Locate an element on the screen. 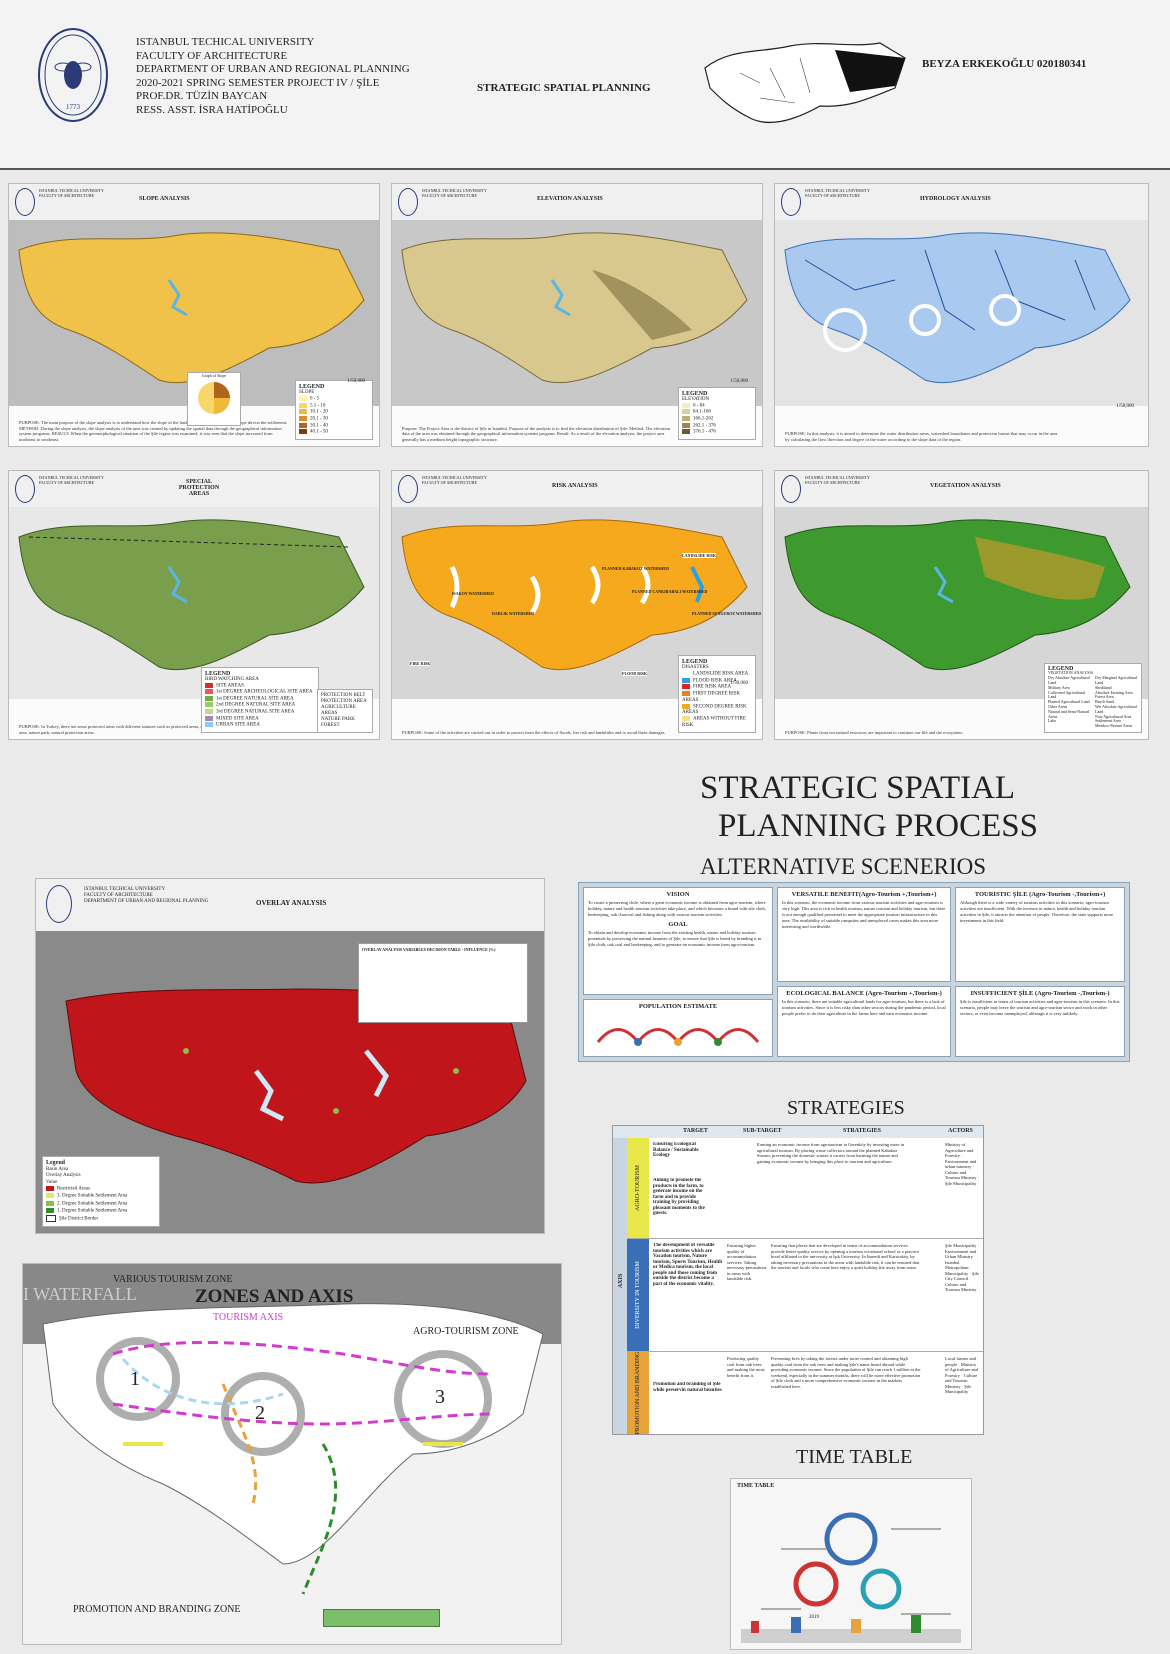 The image size is (1170, 1654). main-title-line1: STRATEGIC SPATIAL is located at coordinates (858, 788).